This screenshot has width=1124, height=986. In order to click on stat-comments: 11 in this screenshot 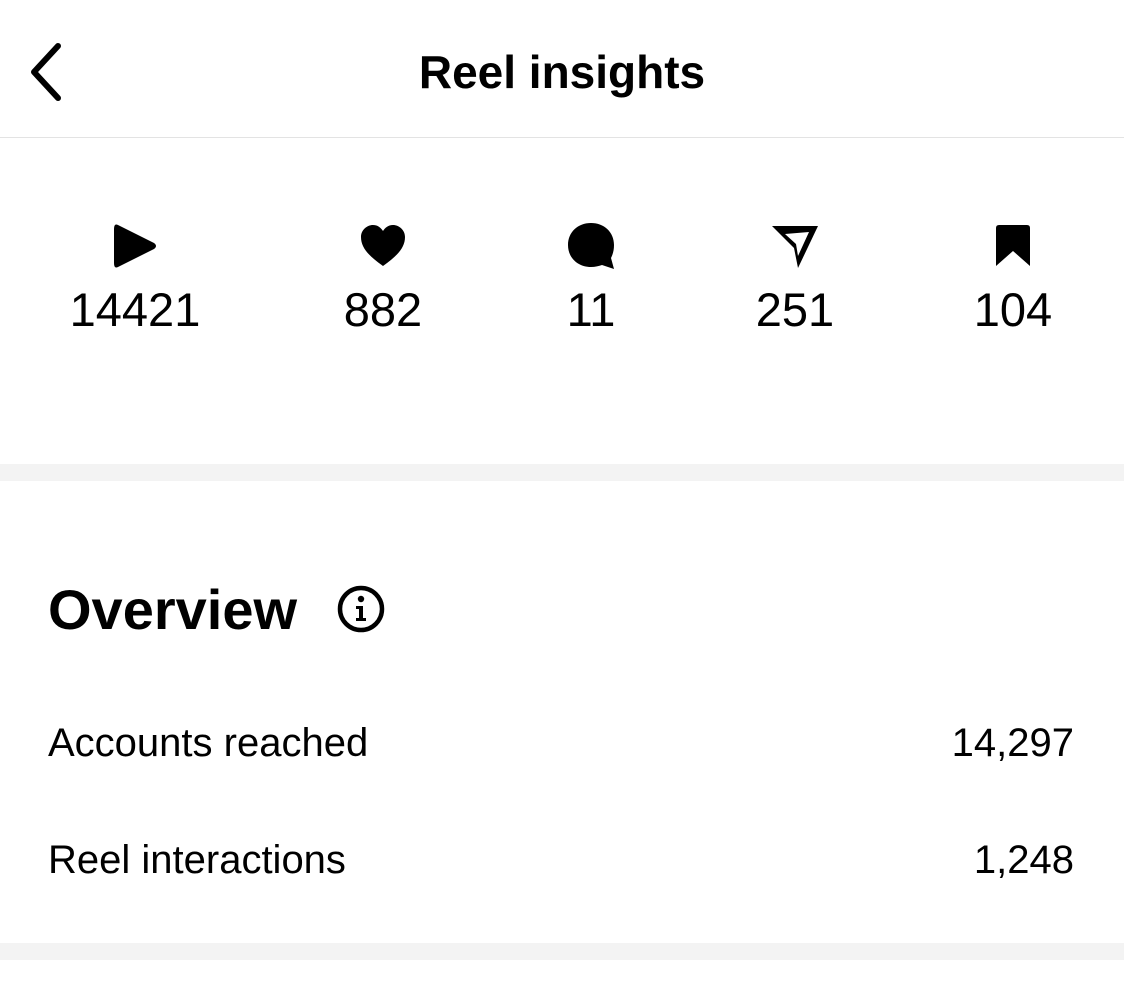, I will do `click(591, 279)`.